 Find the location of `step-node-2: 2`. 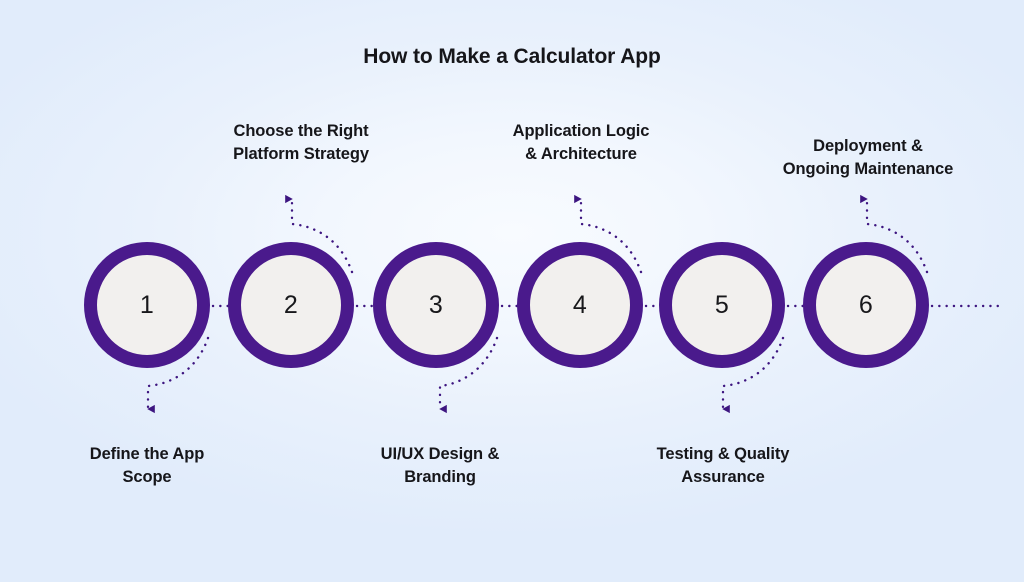

step-node-2: 2 is located at coordinates (291, 305).